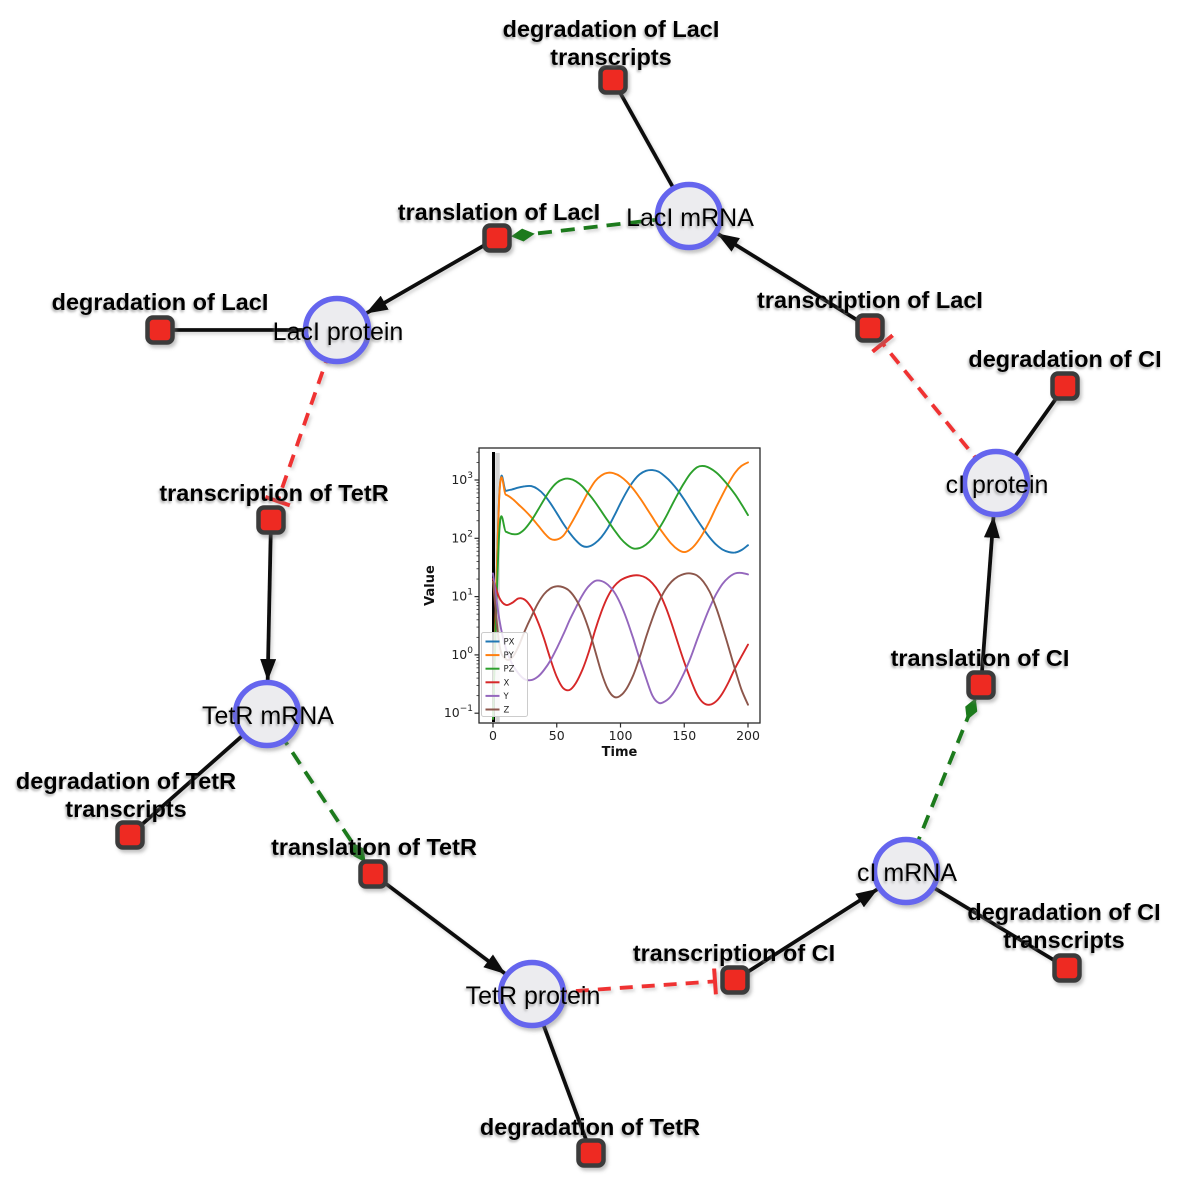 The height and width of the screenshot is (1200, 1189). Describe the element at coordinates (273, 493) in the screenshot. I see `reaction-label-transcription-tetr-line1: transcription of TetR` at that location.